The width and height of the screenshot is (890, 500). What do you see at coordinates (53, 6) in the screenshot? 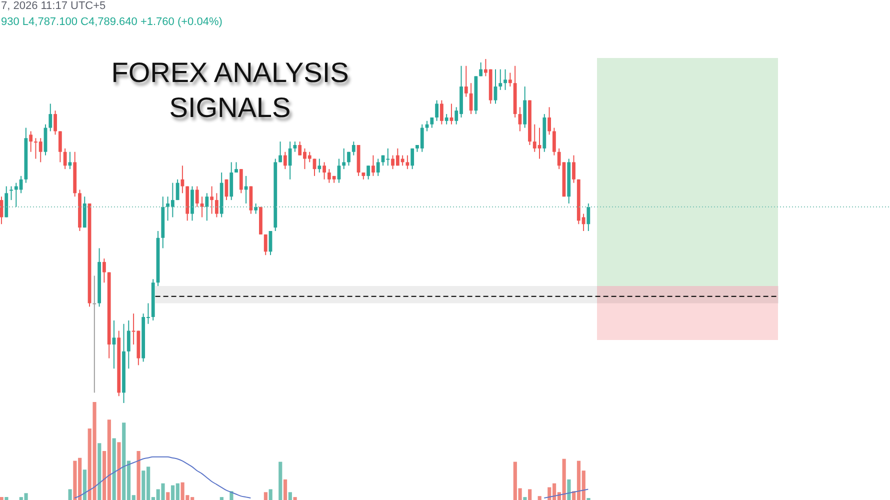
I see `text: 7, 2026 11:17 UTC+5` at bounding box center [53, 6].